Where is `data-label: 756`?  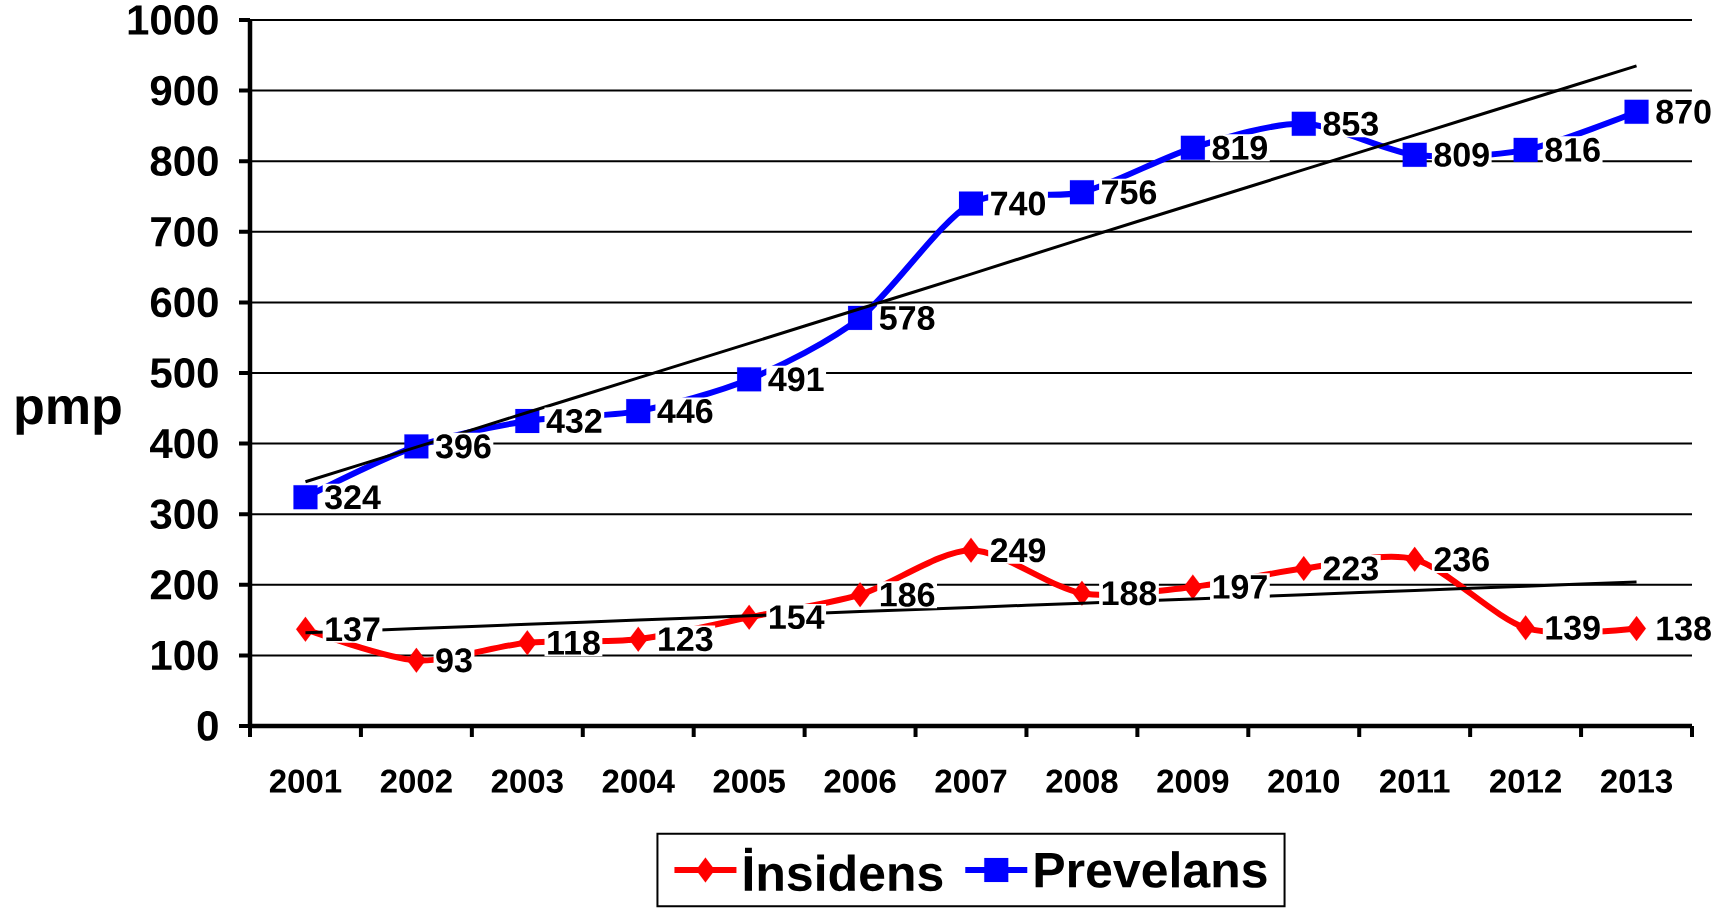
data-label: 756 is located at coordinates (1129, 192).